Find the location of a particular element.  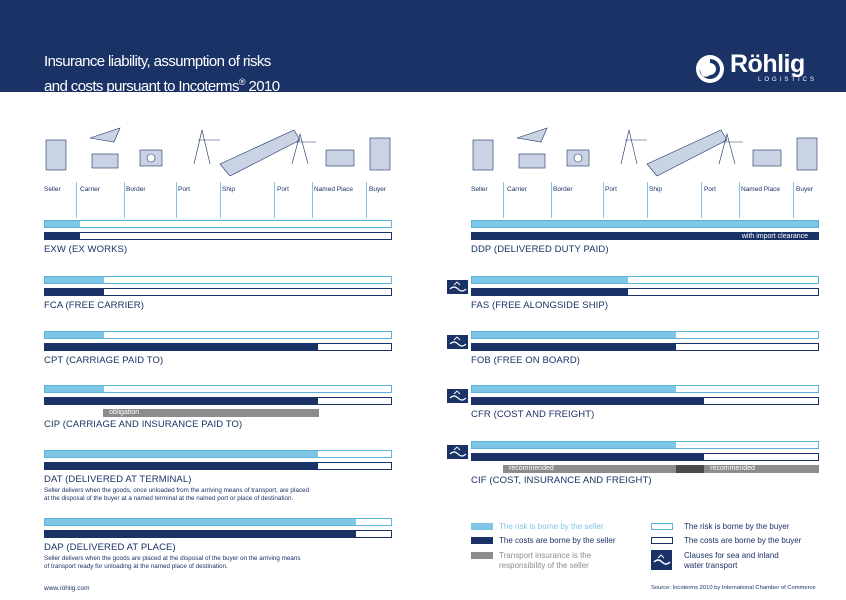

incoterm-label: EXW (EX WORKS) is located at coordinates (86, 249).